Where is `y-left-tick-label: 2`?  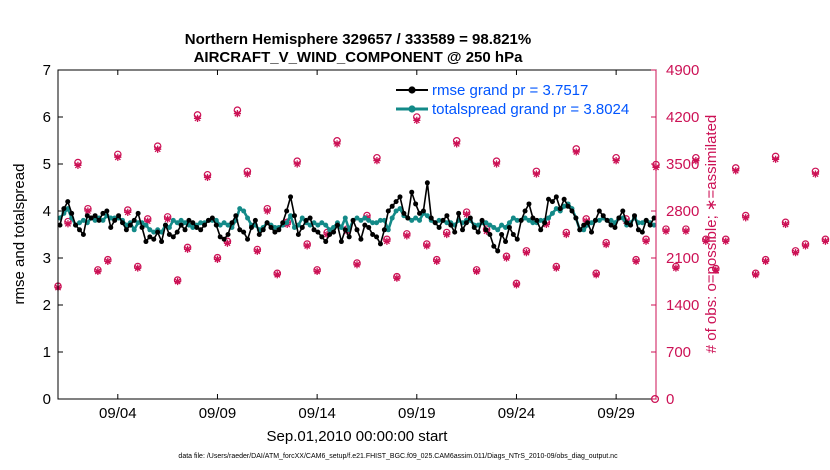
y-left-tick-label: 2 is located at coordinates (47, 305).